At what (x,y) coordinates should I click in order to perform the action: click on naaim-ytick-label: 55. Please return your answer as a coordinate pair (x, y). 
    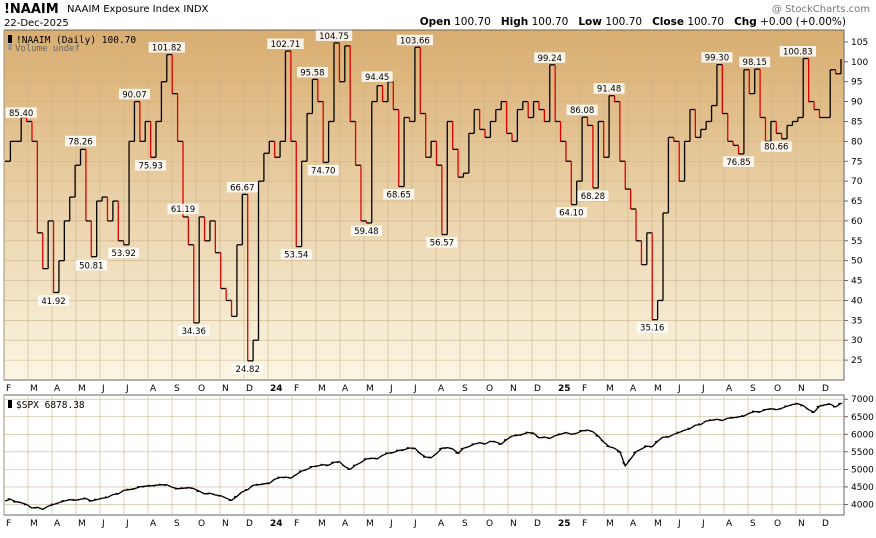
    Looking at the image, I should click on (856, 242).